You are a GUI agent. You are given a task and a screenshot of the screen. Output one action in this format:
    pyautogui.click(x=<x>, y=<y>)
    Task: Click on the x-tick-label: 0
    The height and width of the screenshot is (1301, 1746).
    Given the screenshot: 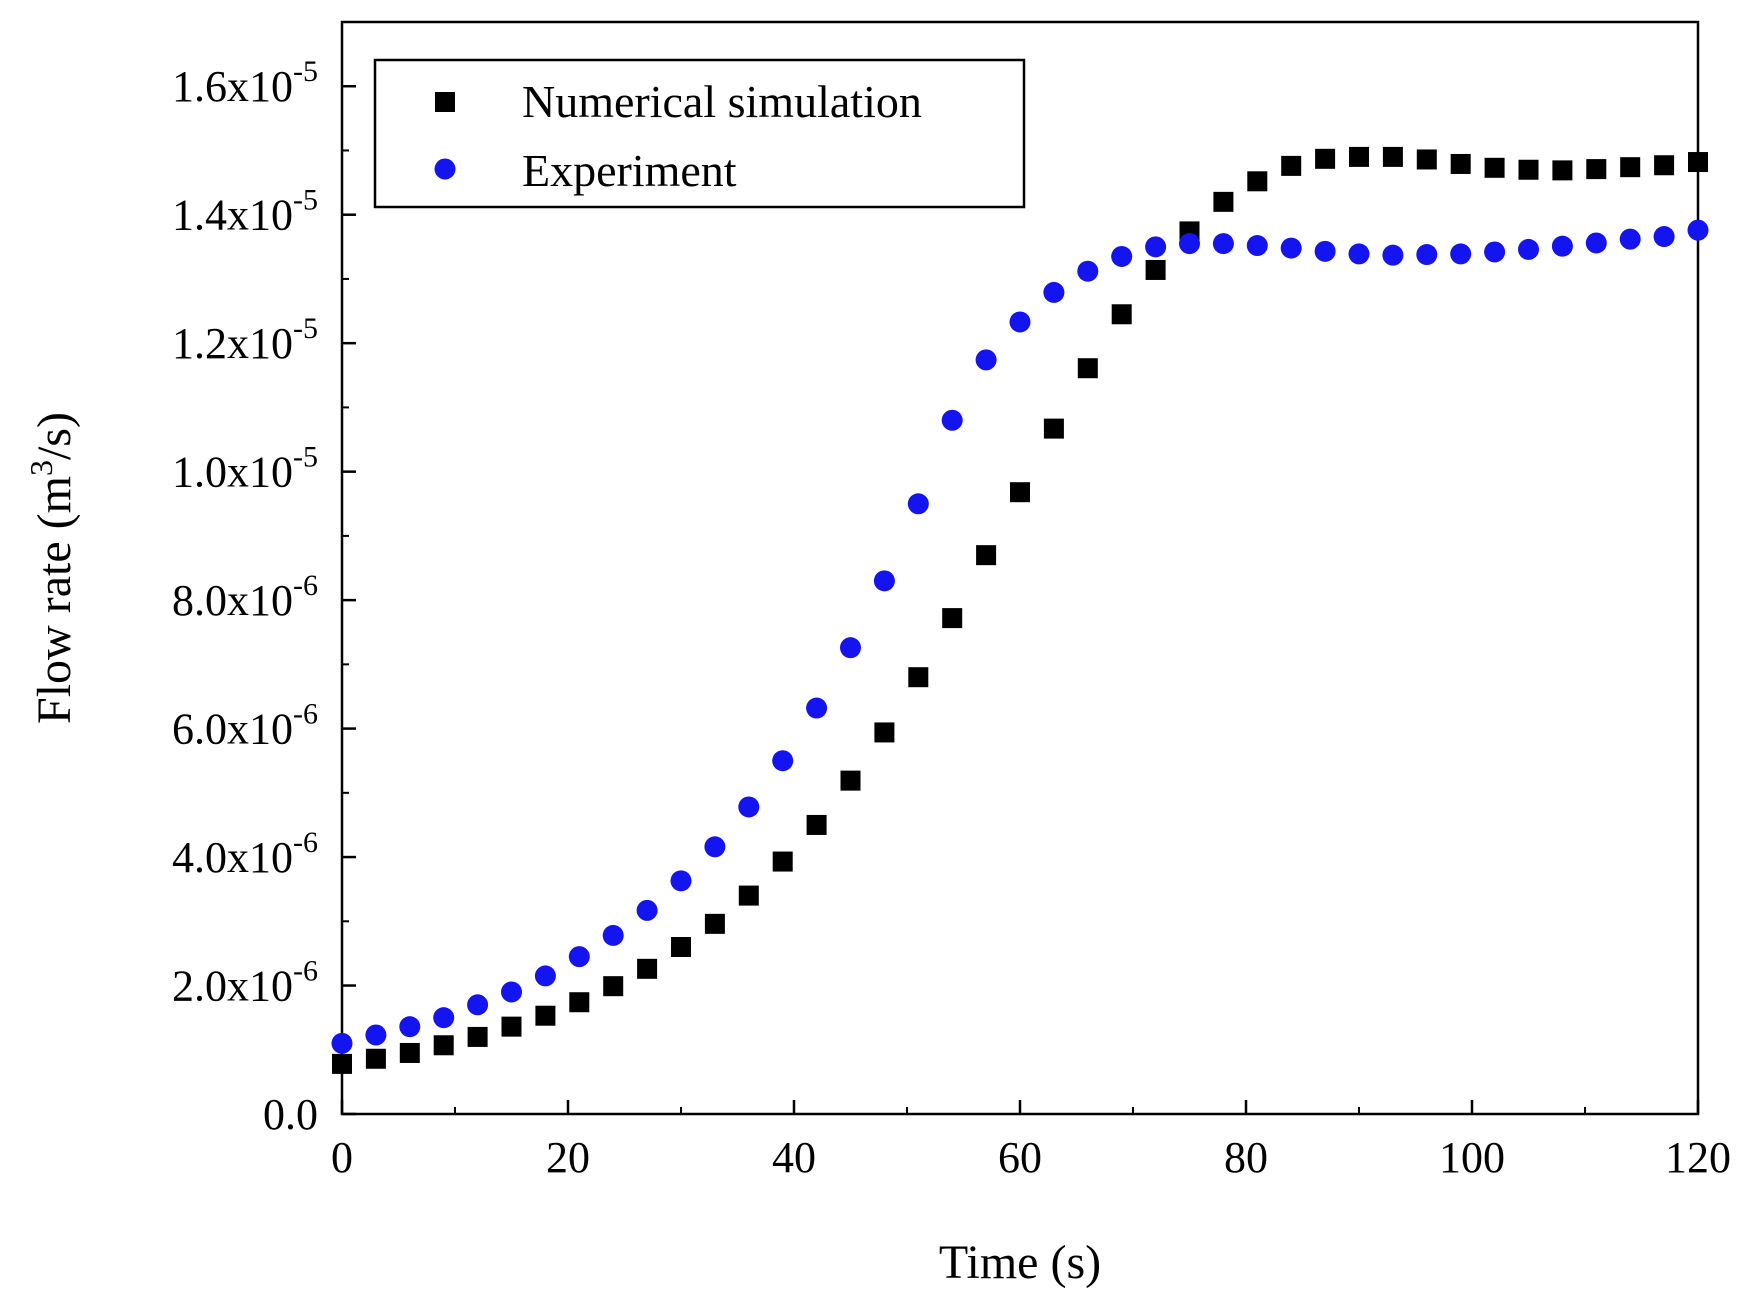 What is the action you would take?
    pyautogui.click(x=342, y=1157)
    